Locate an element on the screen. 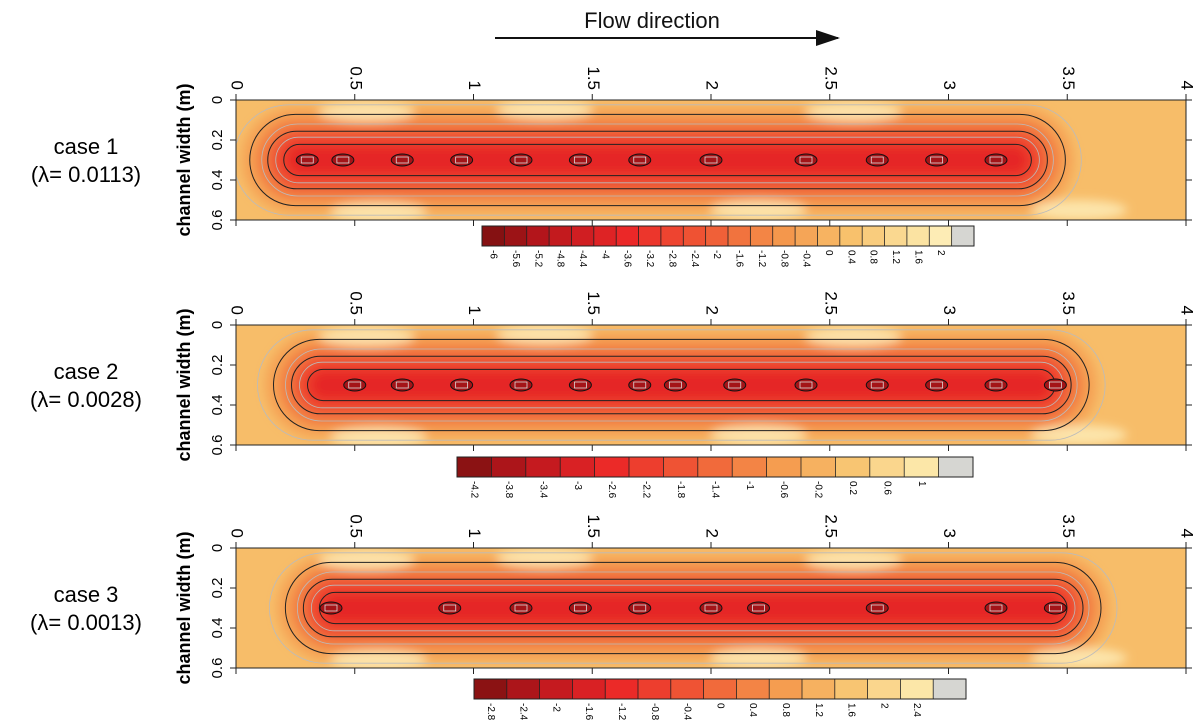 Image resolution: width=1203 pixels, height=727 pixels. colorbar-tick-label: -1.8 is located at coordinates (680, 490).